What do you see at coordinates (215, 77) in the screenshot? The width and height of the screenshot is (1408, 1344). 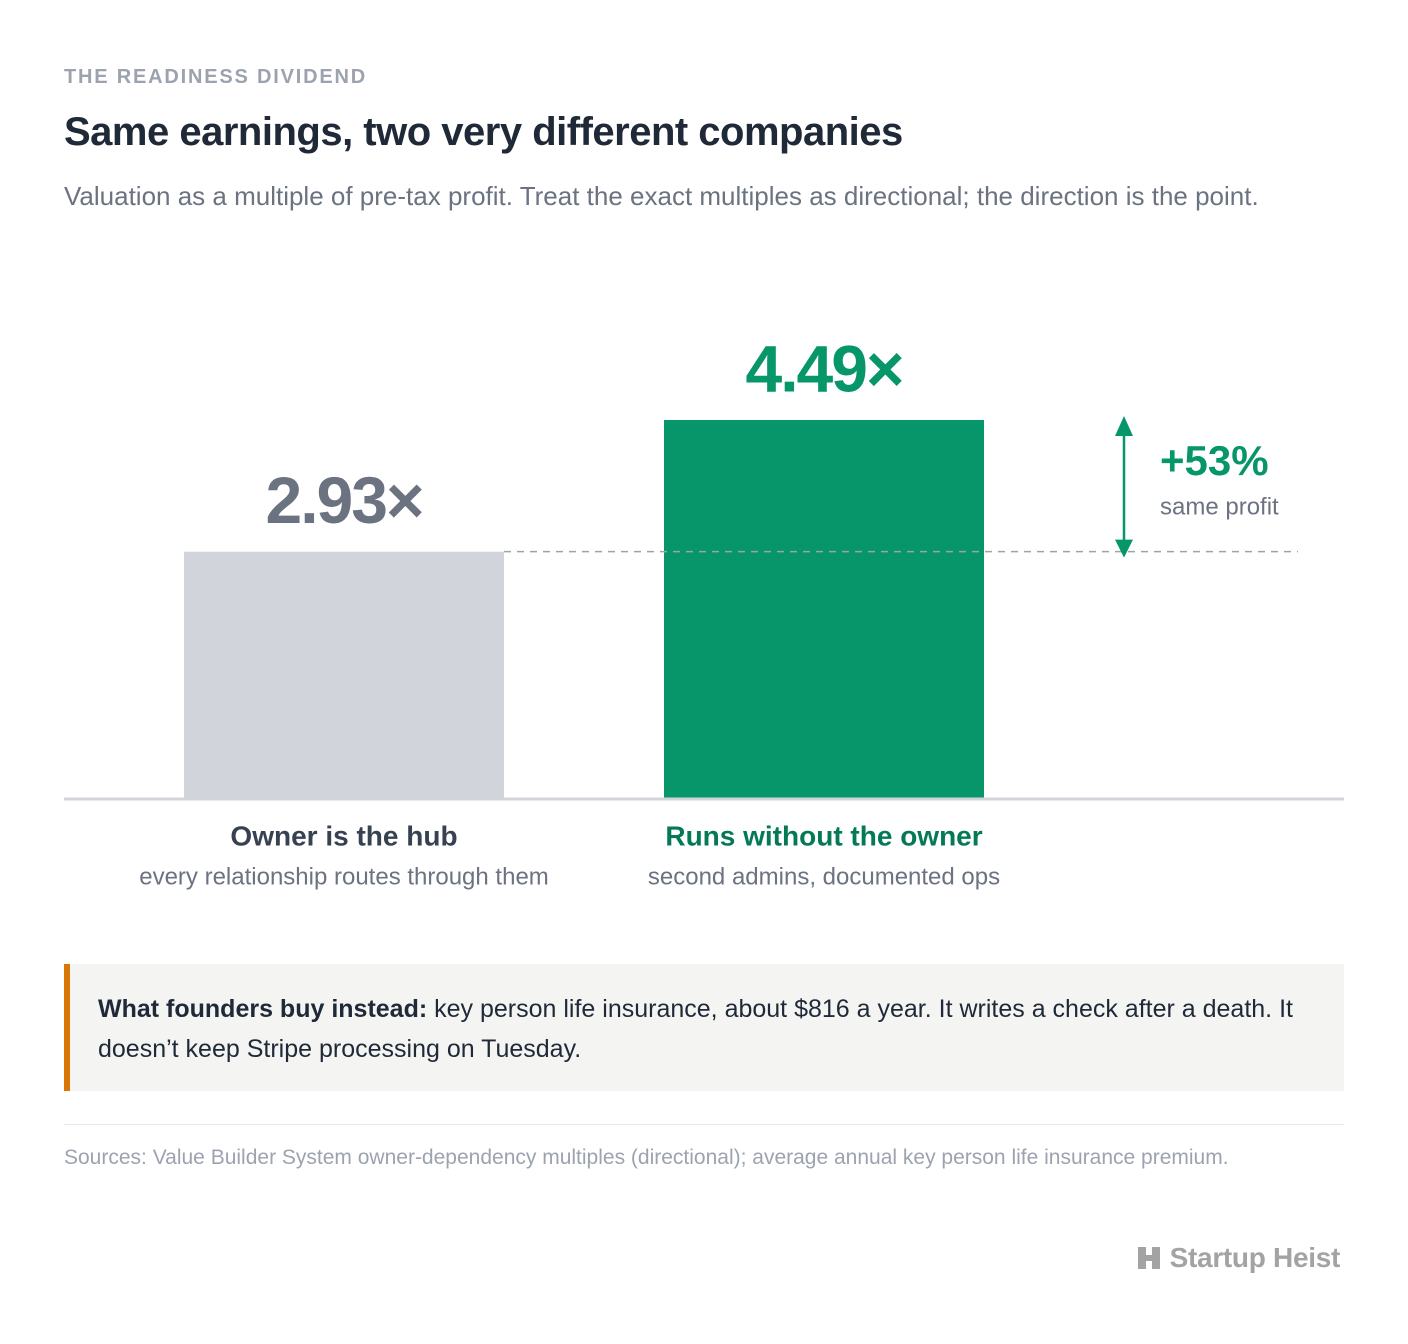 I see `eyebrow: THE READINESS DIVIDEND` at bounding box center [215, 77].